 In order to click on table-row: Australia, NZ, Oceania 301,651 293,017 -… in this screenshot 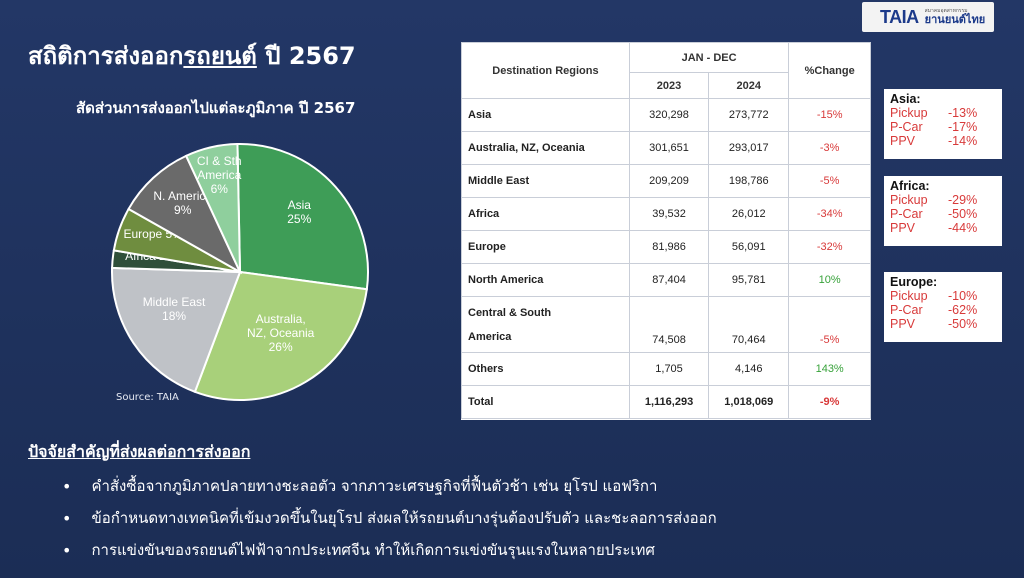, I will do `click(666, 148)`.